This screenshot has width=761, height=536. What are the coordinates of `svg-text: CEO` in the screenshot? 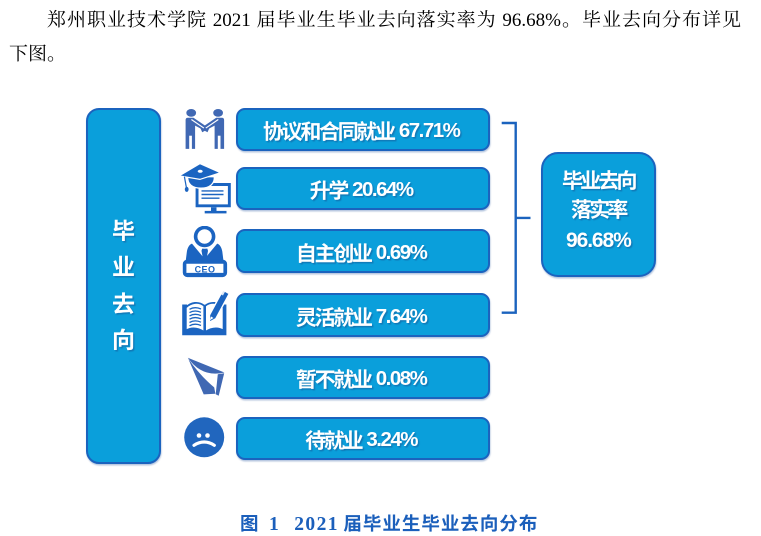 It's located at (204, 269).